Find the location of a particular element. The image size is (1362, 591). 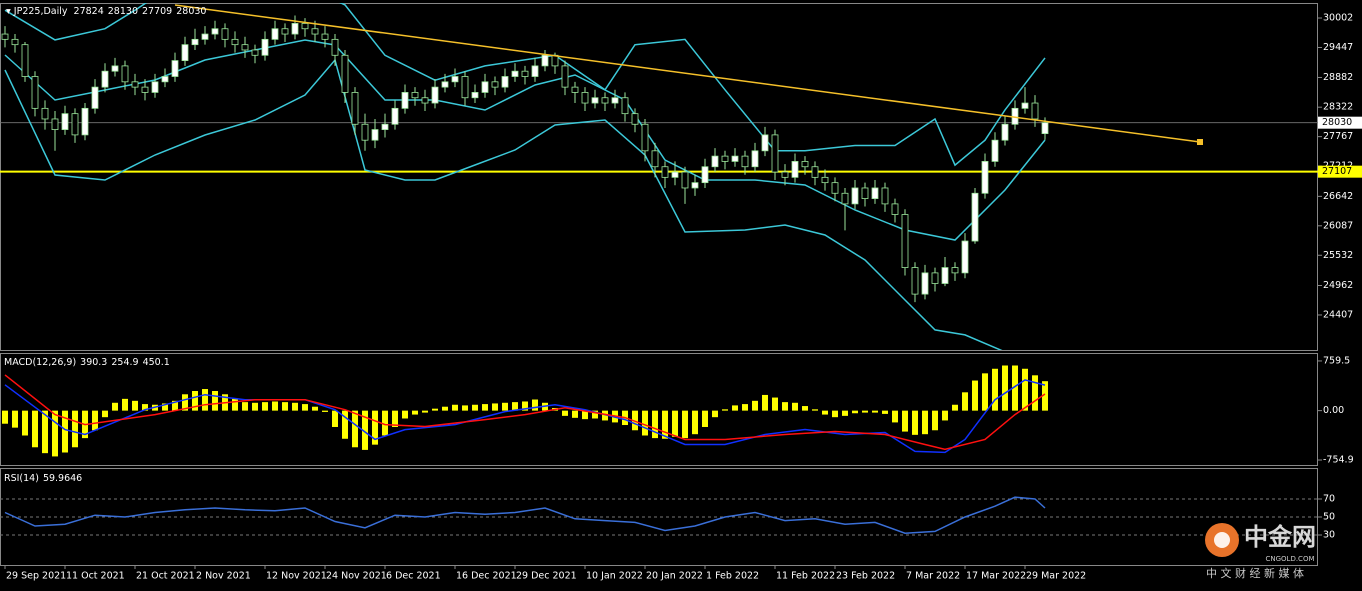

logo: 中金网 CNGOLD.COM 中 文 财 经 新 媒 体 is located at coordinates (1260, 551).